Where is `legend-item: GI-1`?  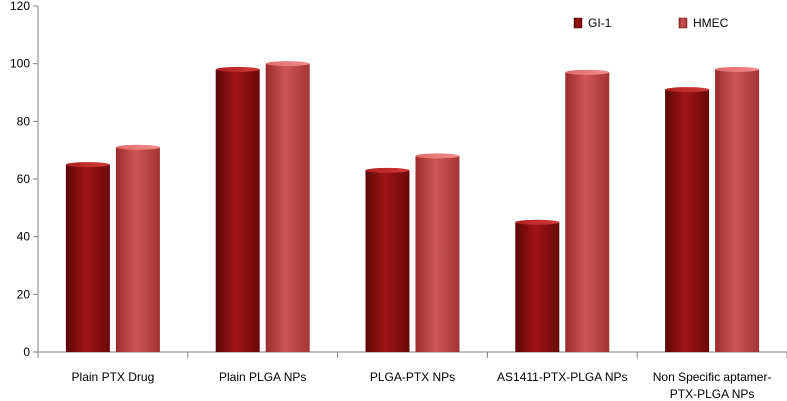 legend-item: GI-1 is located at coordinates (592, 23).